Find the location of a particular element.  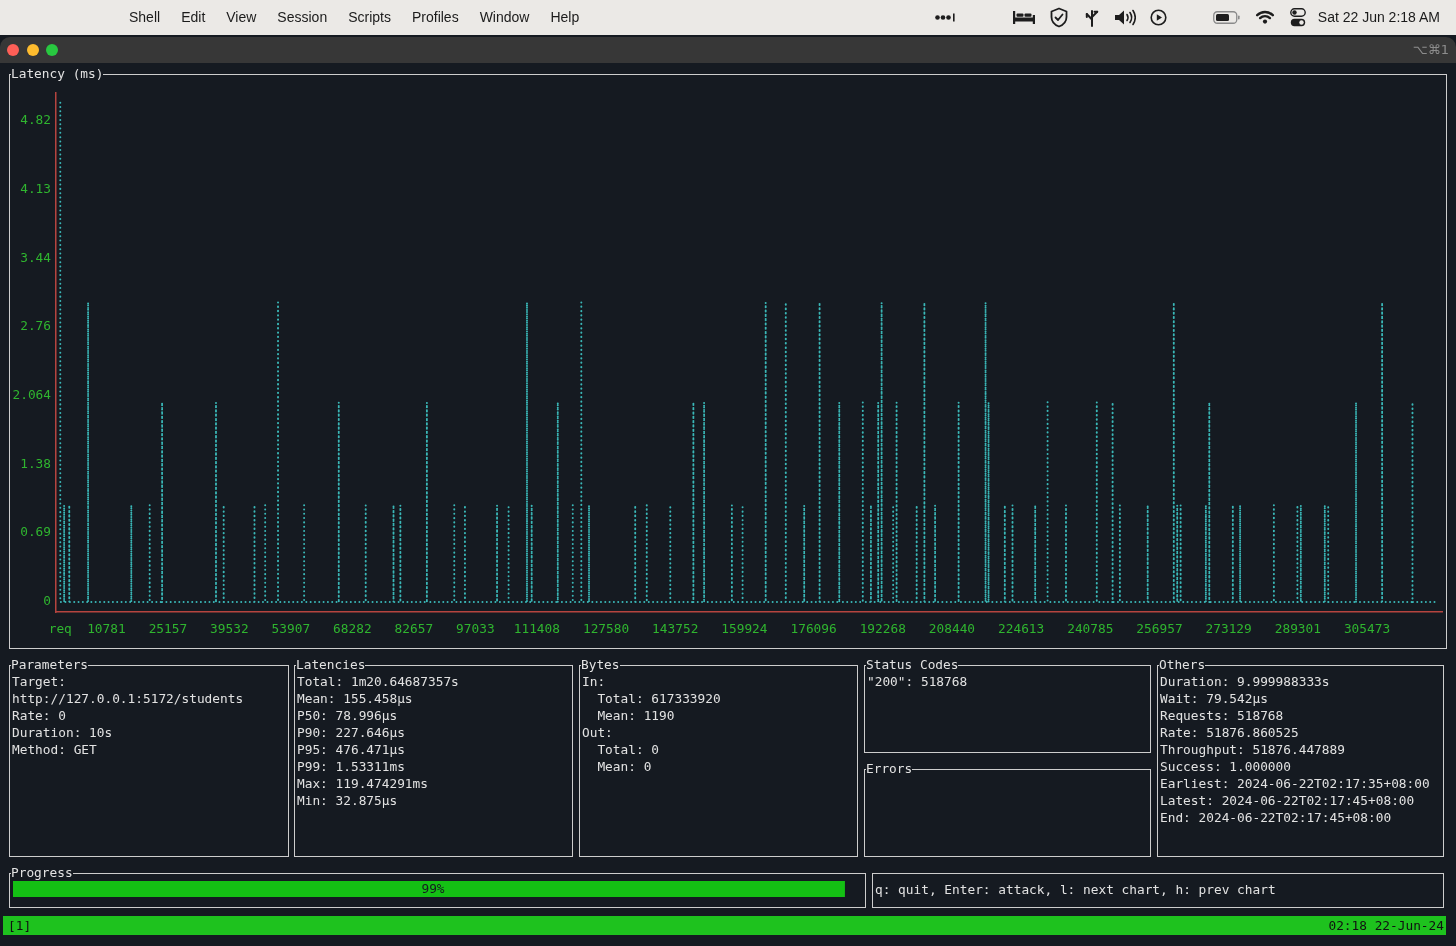

text: Profiles is located at coordinates (435, 17).